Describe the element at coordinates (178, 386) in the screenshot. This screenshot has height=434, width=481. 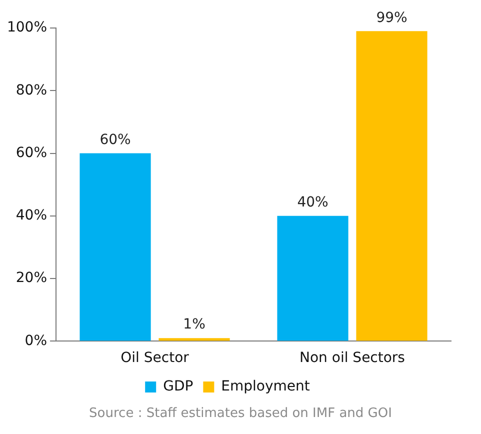
I see `legend-label: GDP` at that location.